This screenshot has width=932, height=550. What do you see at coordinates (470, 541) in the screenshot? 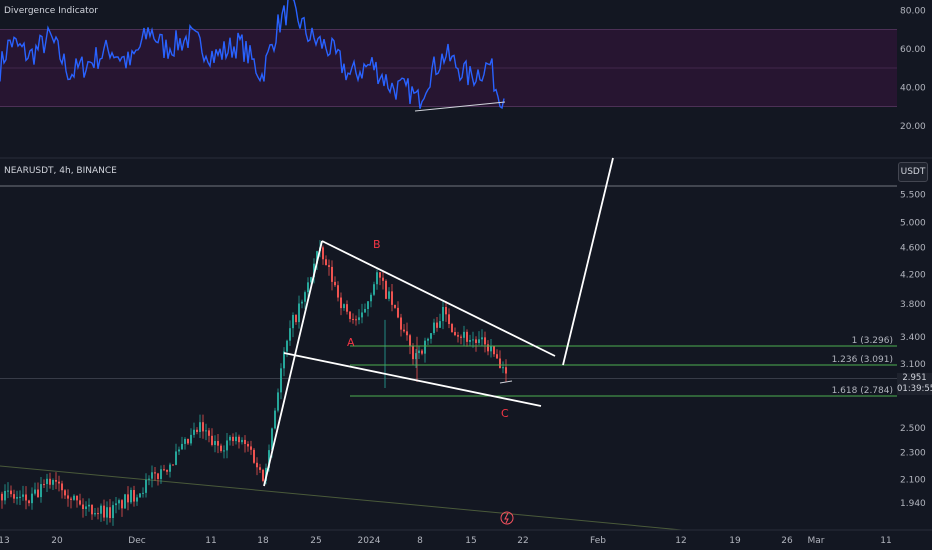
I see `time-x-tick: 15` at bounding box center [470, 541].